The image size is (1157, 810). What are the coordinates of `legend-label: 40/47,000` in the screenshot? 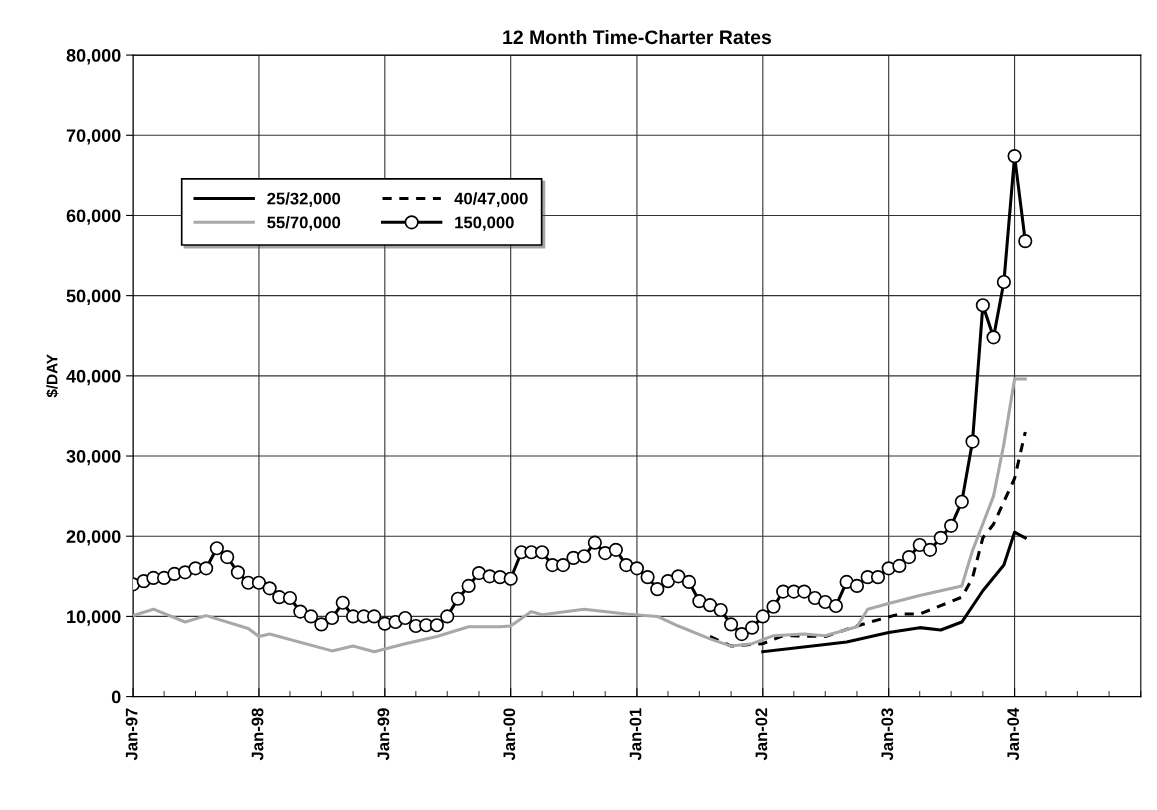 It's located at (491, 199).